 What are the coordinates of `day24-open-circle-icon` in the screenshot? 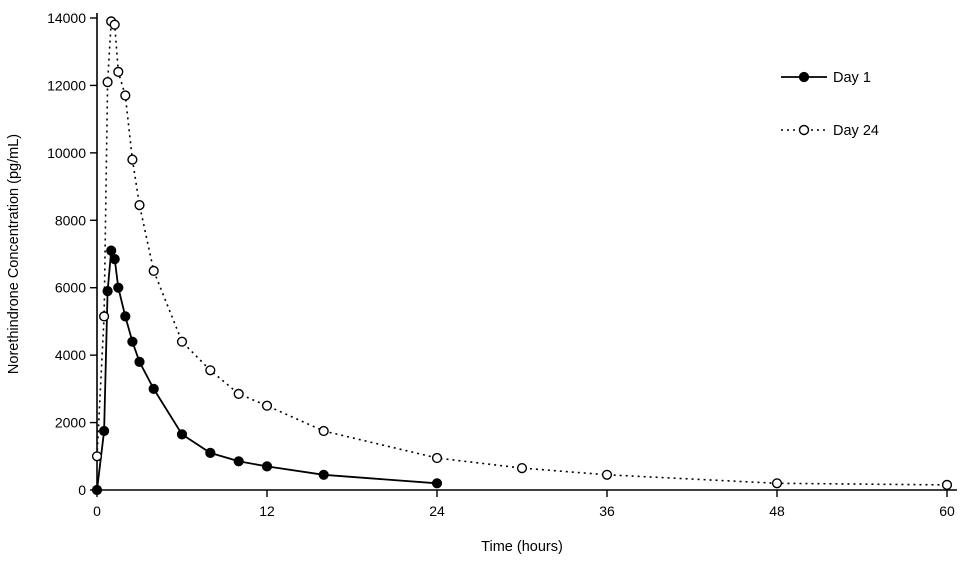 It's located at (804, 130).